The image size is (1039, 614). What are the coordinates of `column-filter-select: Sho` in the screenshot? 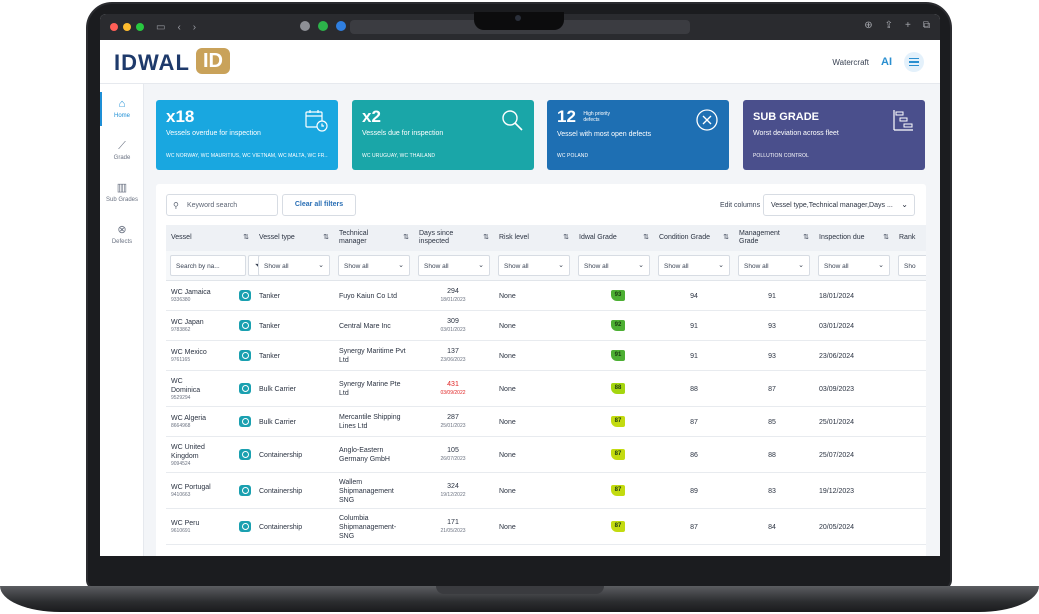 It's located at (912, 265).